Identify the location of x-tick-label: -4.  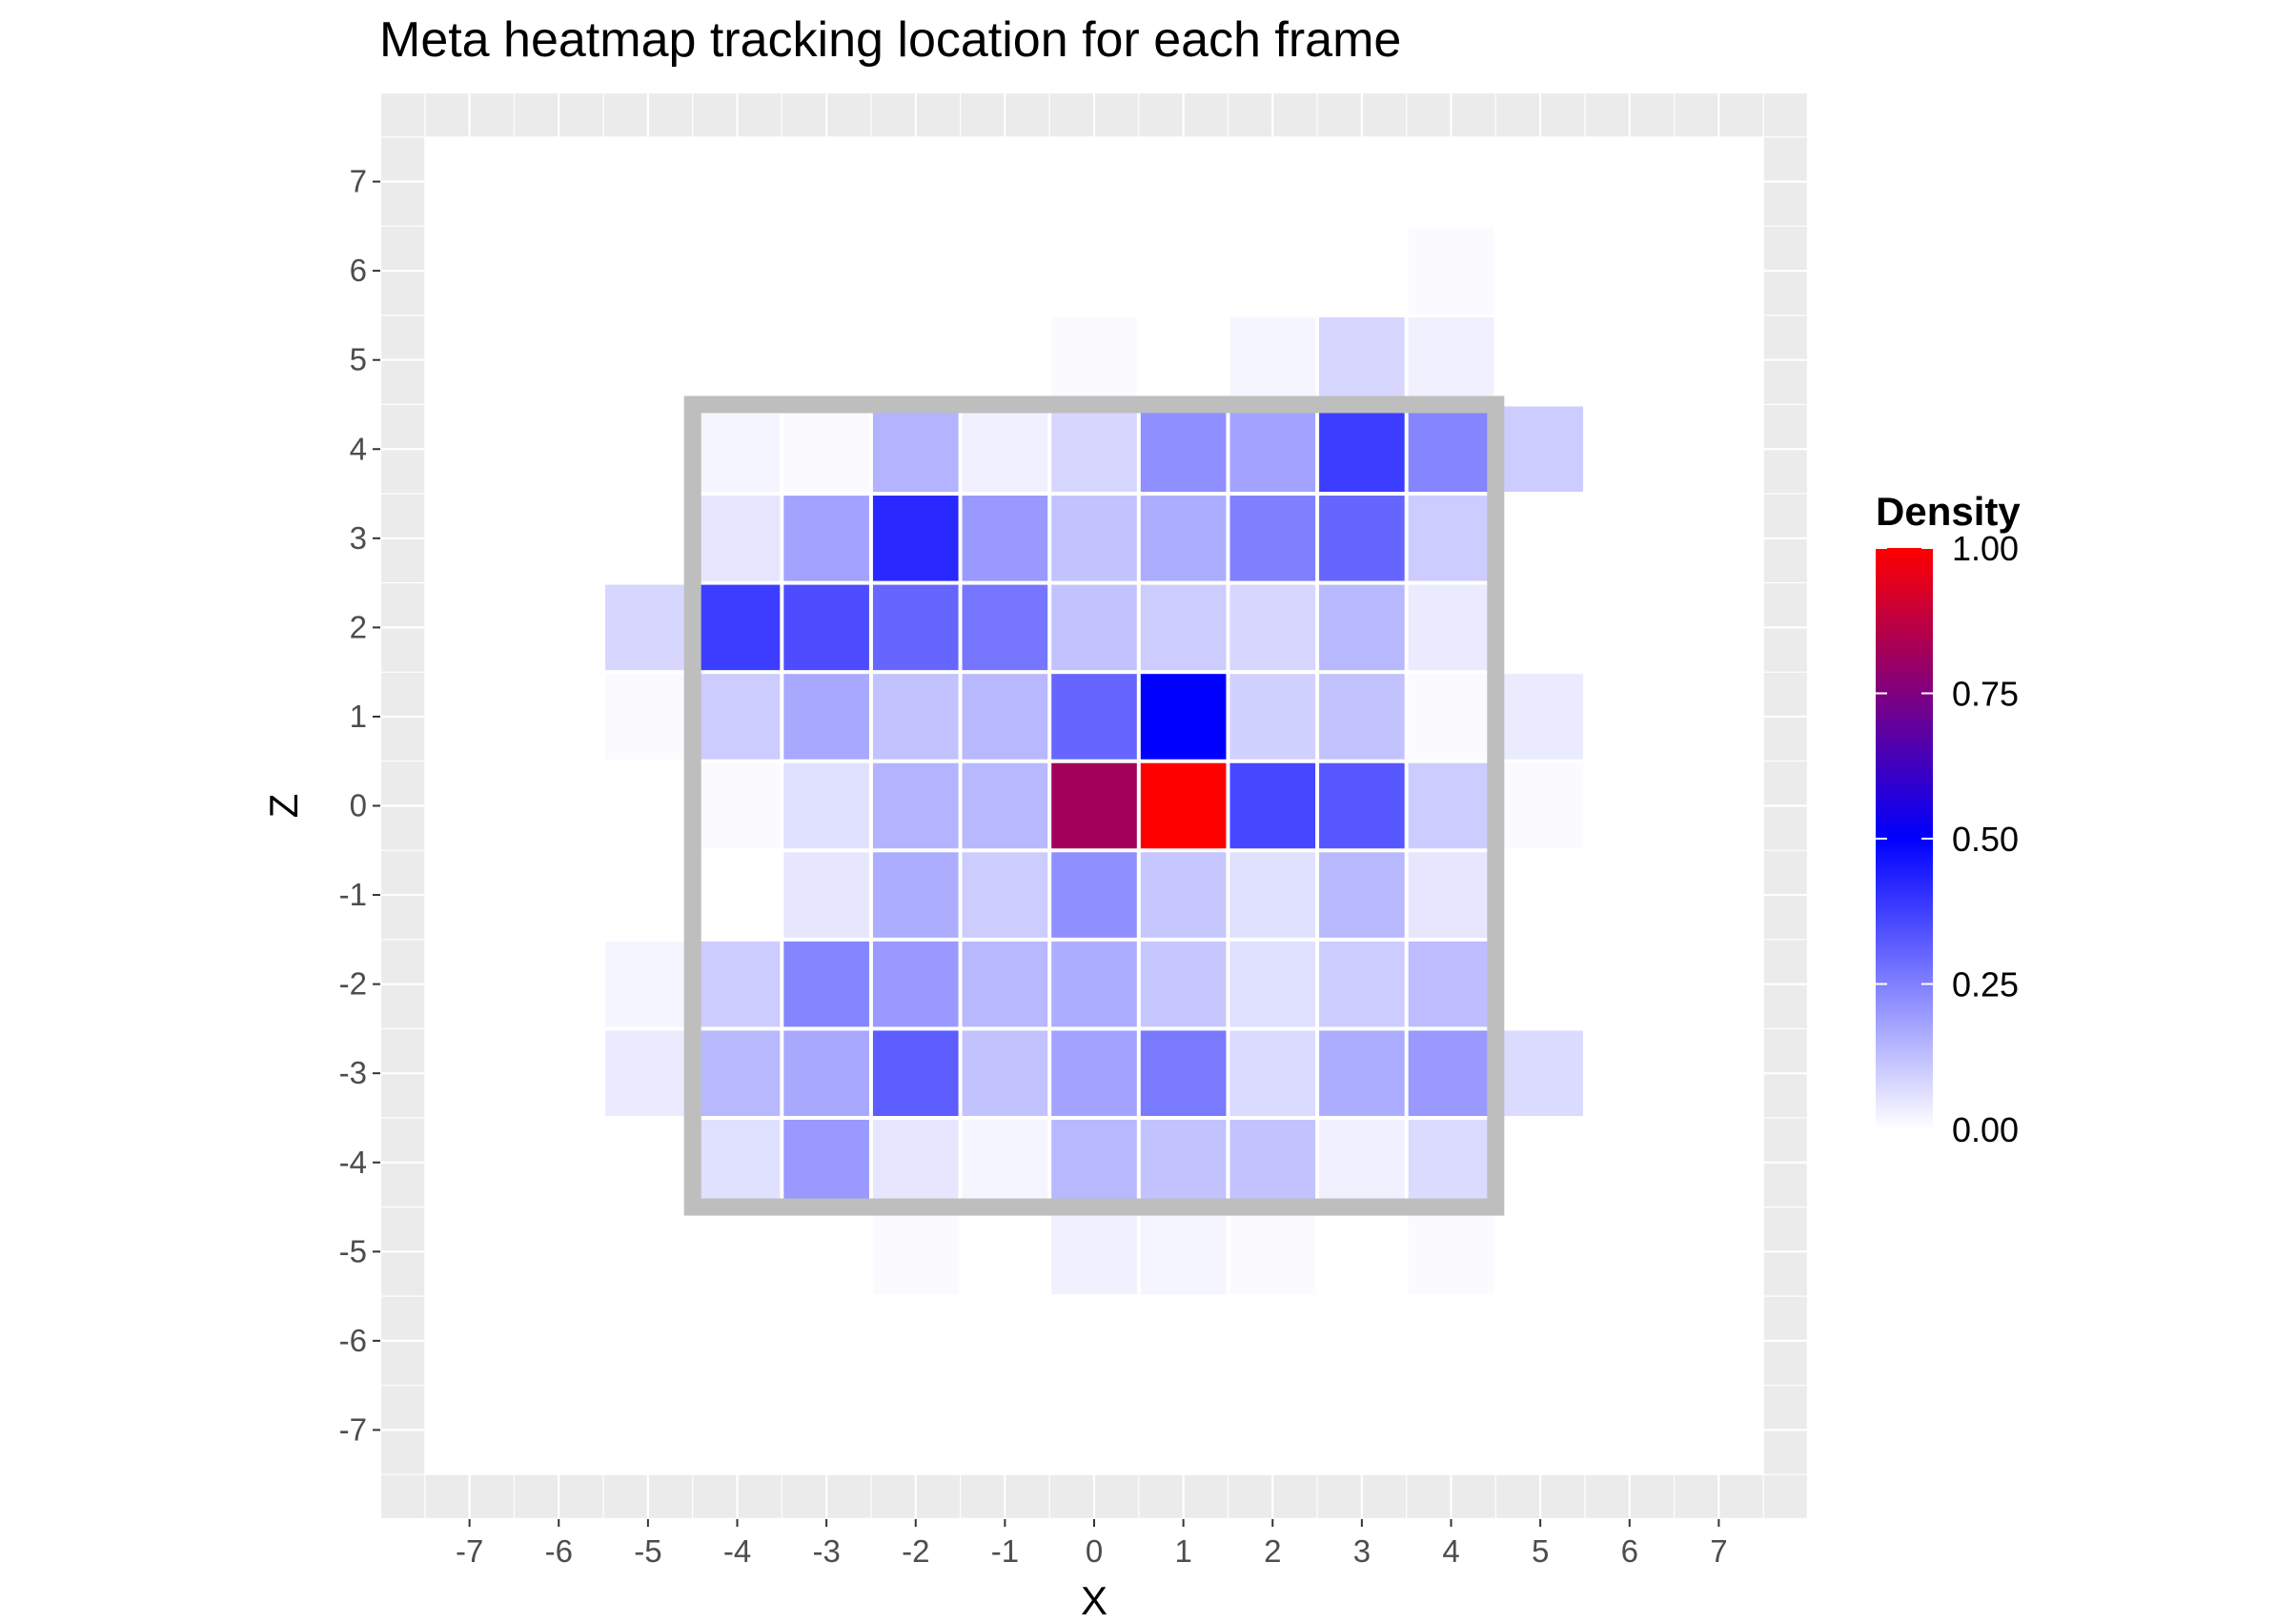
(737, 1551).